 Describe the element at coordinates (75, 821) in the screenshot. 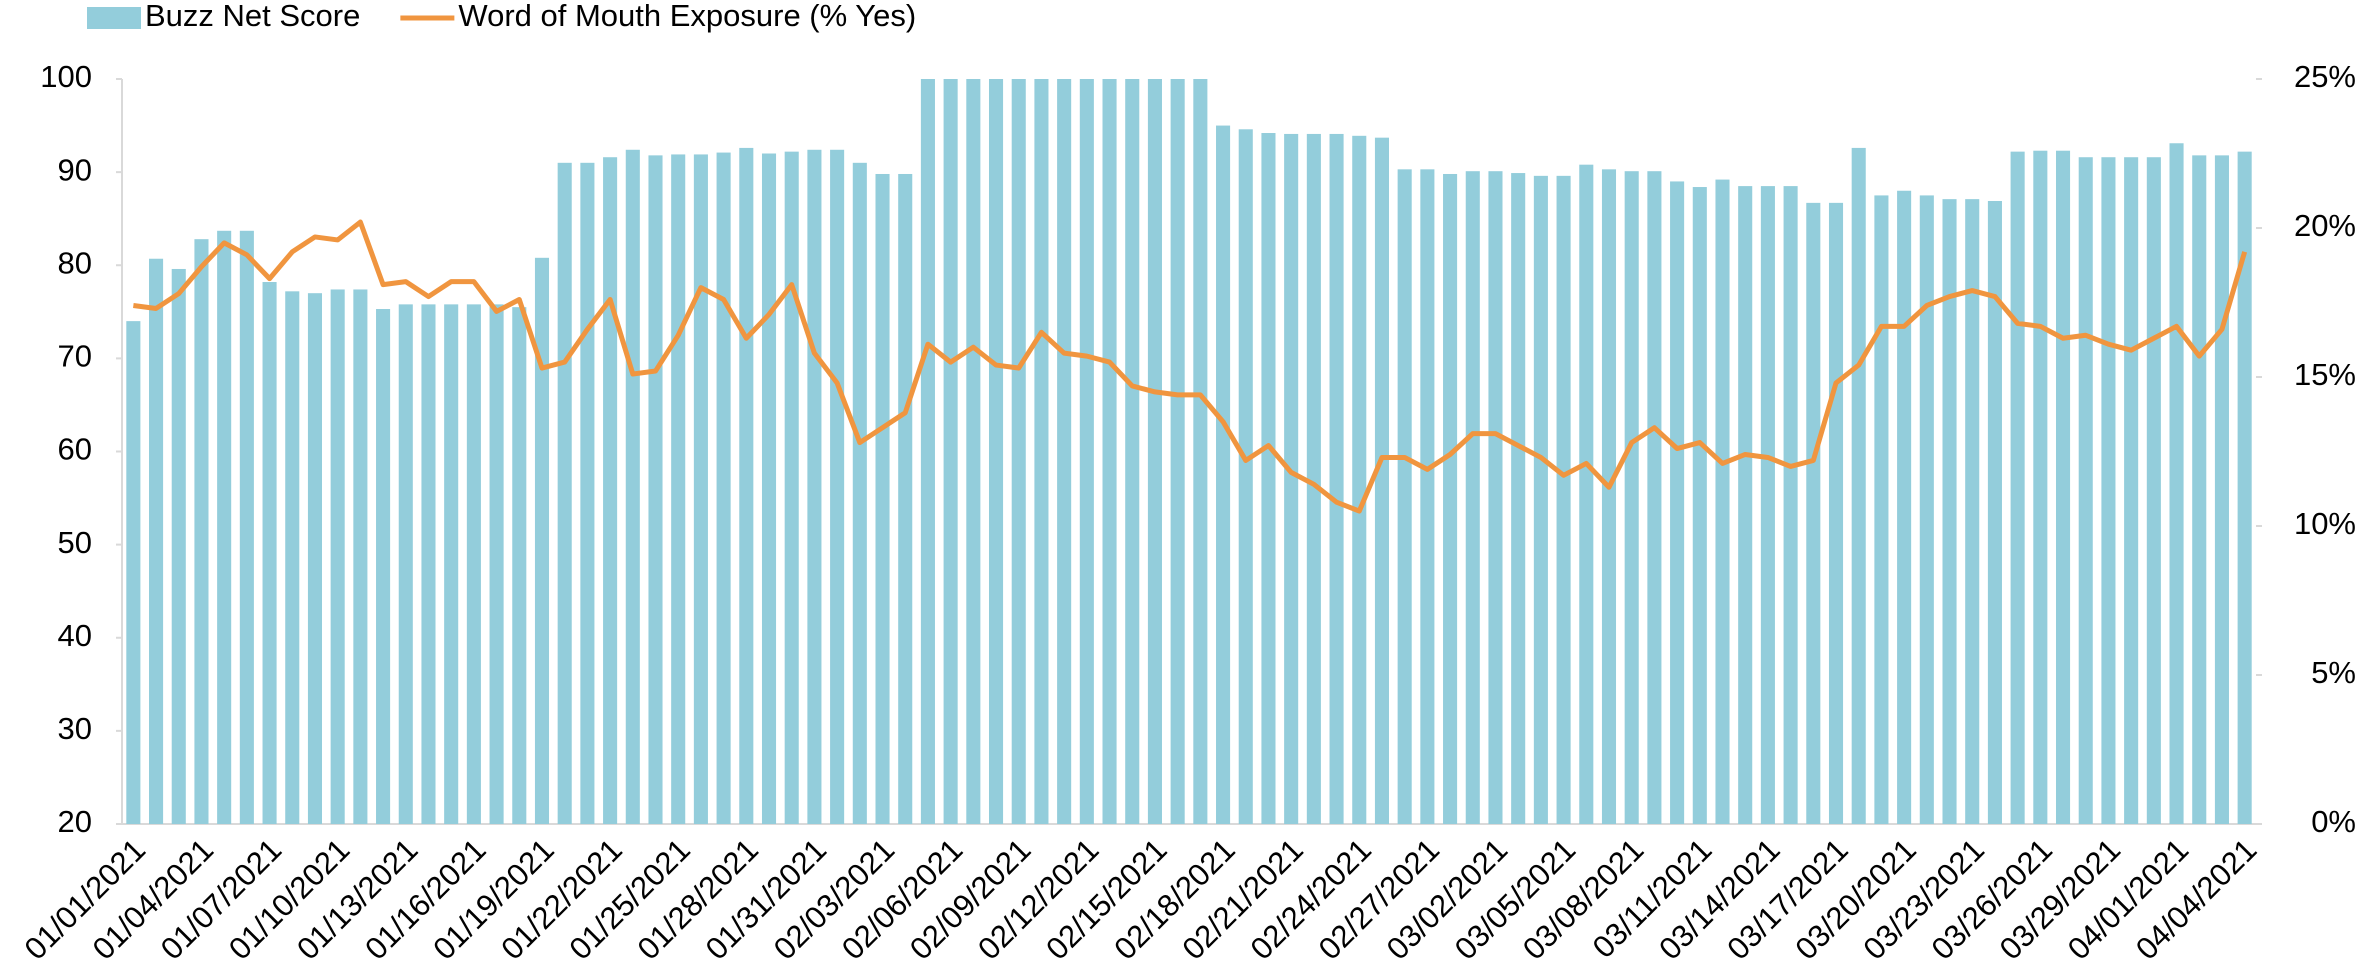

I see `y-tick-label: 20` at that location.